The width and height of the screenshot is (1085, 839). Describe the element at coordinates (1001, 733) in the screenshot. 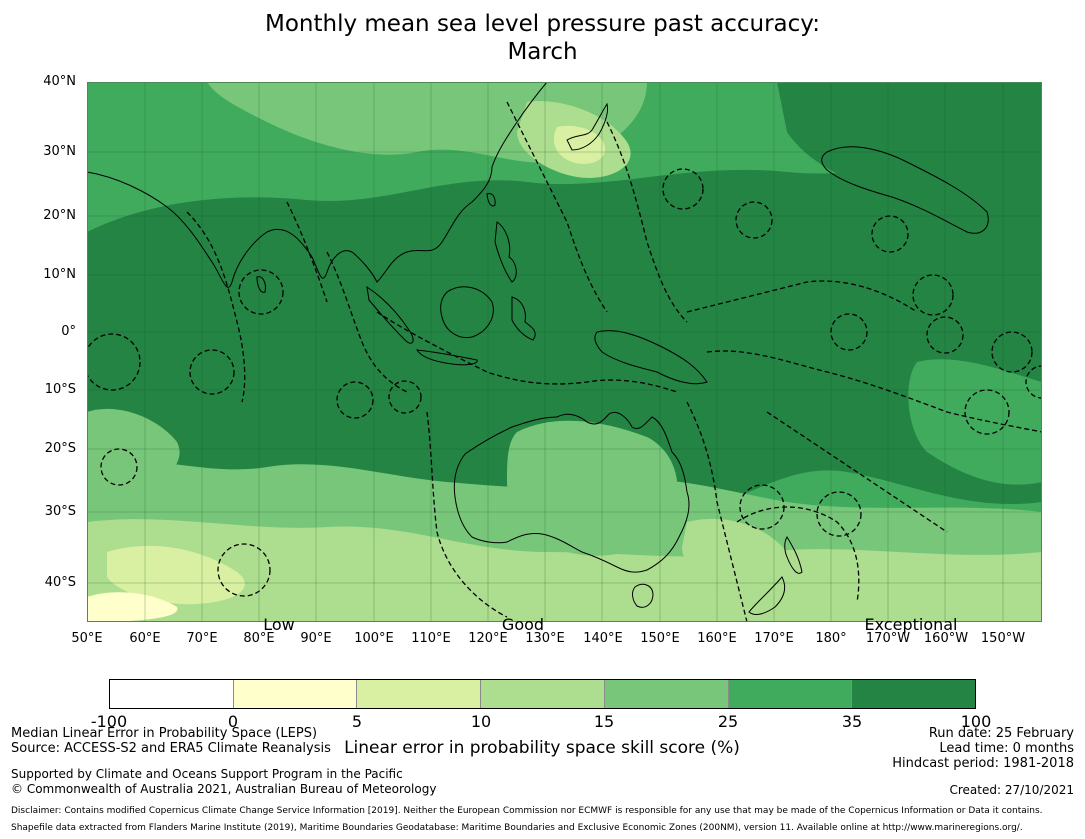

I see `run-date: Run date: 25 February` at that location.